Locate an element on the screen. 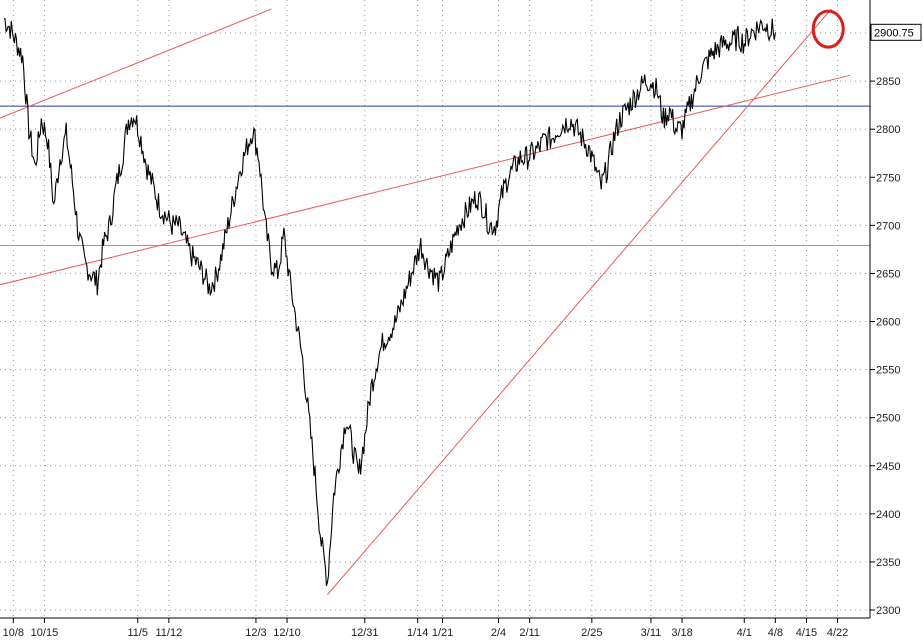  y-tick-label: 2350 is located at coordinates (888, 563).